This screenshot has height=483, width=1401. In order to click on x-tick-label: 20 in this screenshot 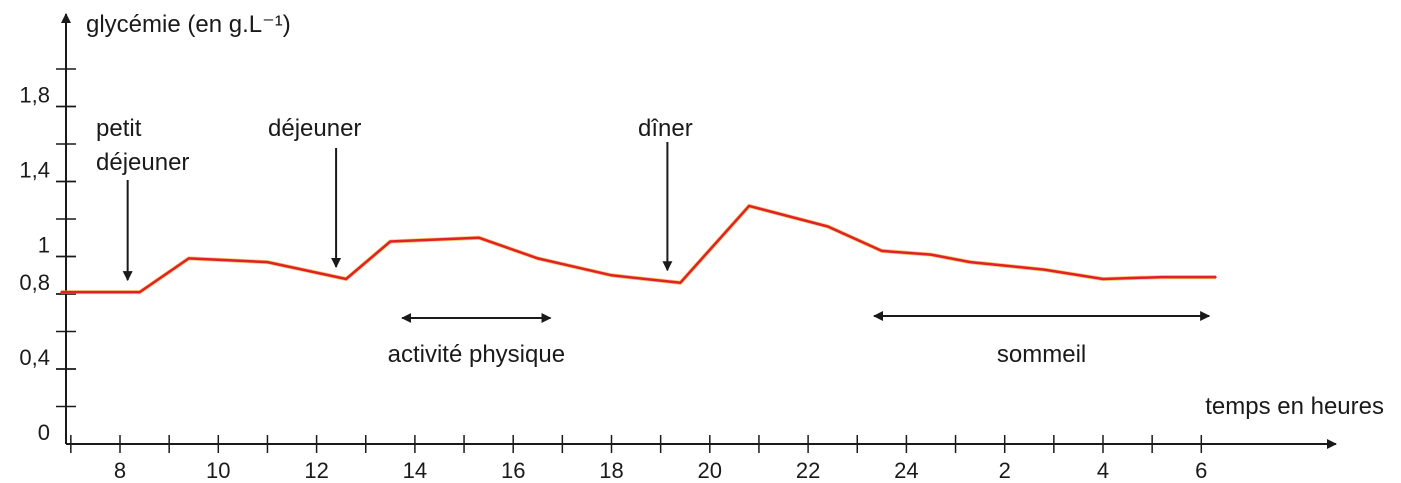, I will do `click(710, 470)`.